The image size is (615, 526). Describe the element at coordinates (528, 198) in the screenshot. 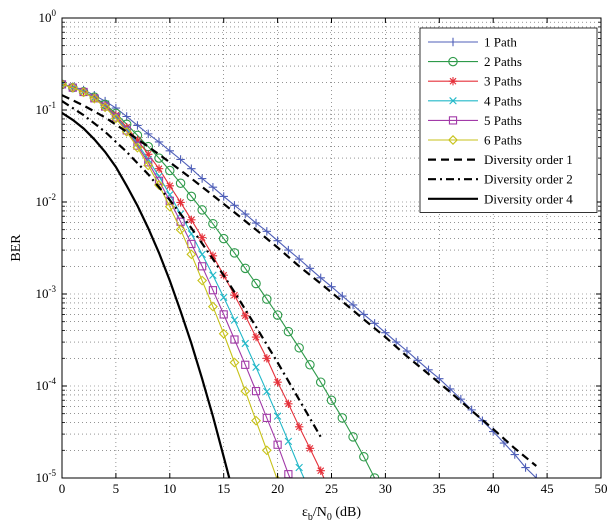

I see `legend-label-diversity-order-4: Diversity order 4` at that location.